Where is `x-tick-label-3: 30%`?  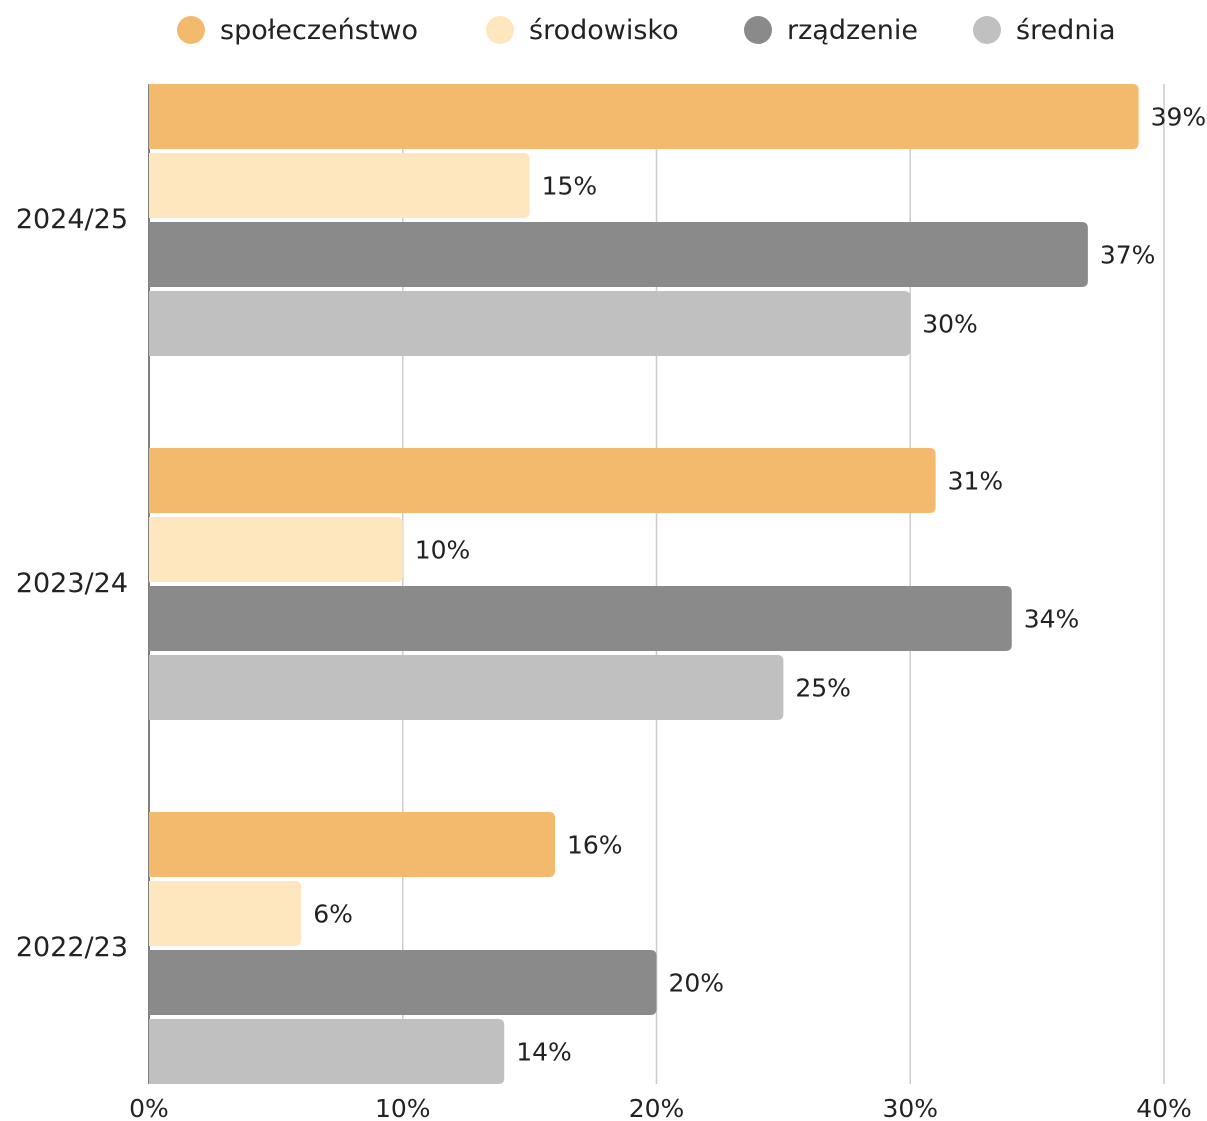
x-tick-label-3: 30% is located at coordinates (910, 1107).